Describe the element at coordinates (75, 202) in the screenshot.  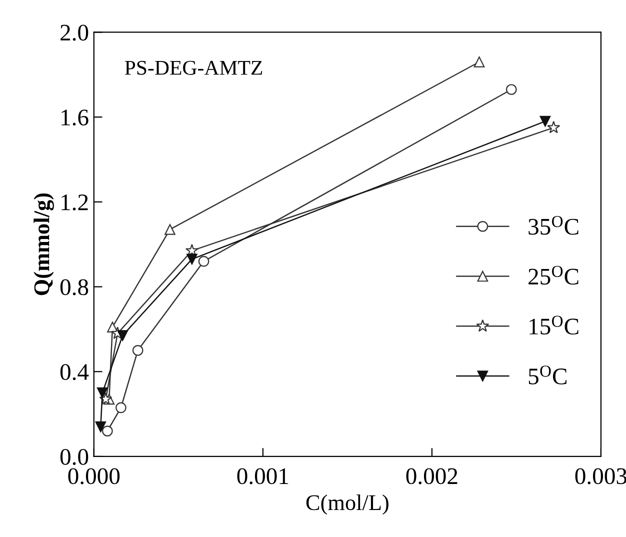
I see `y-tick-label: 1.2` at that location.